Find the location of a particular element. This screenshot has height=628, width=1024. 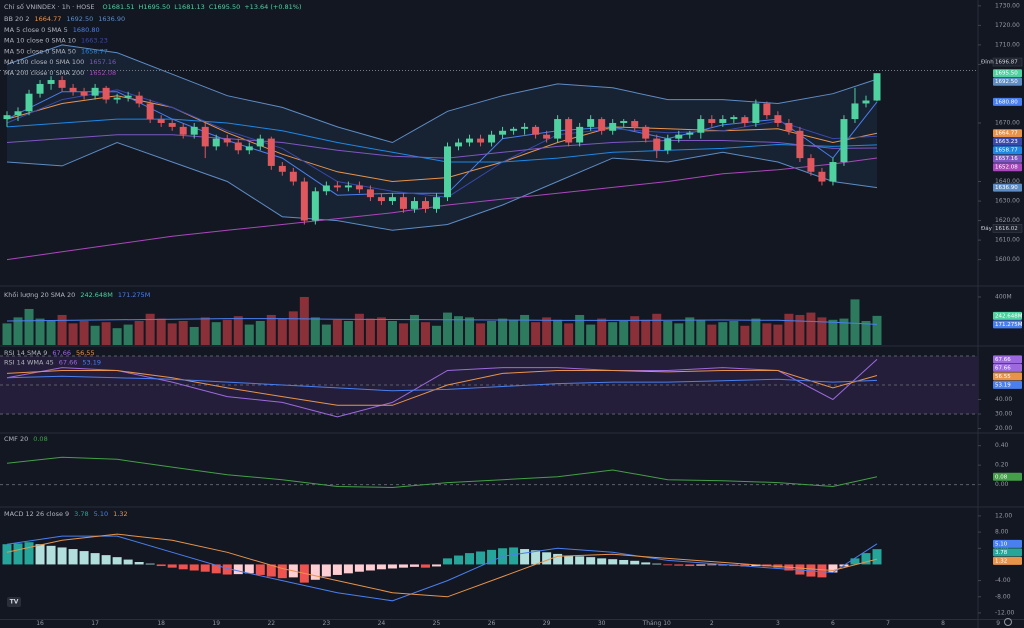

time-label: 26 is located at coordinates (492, 623).